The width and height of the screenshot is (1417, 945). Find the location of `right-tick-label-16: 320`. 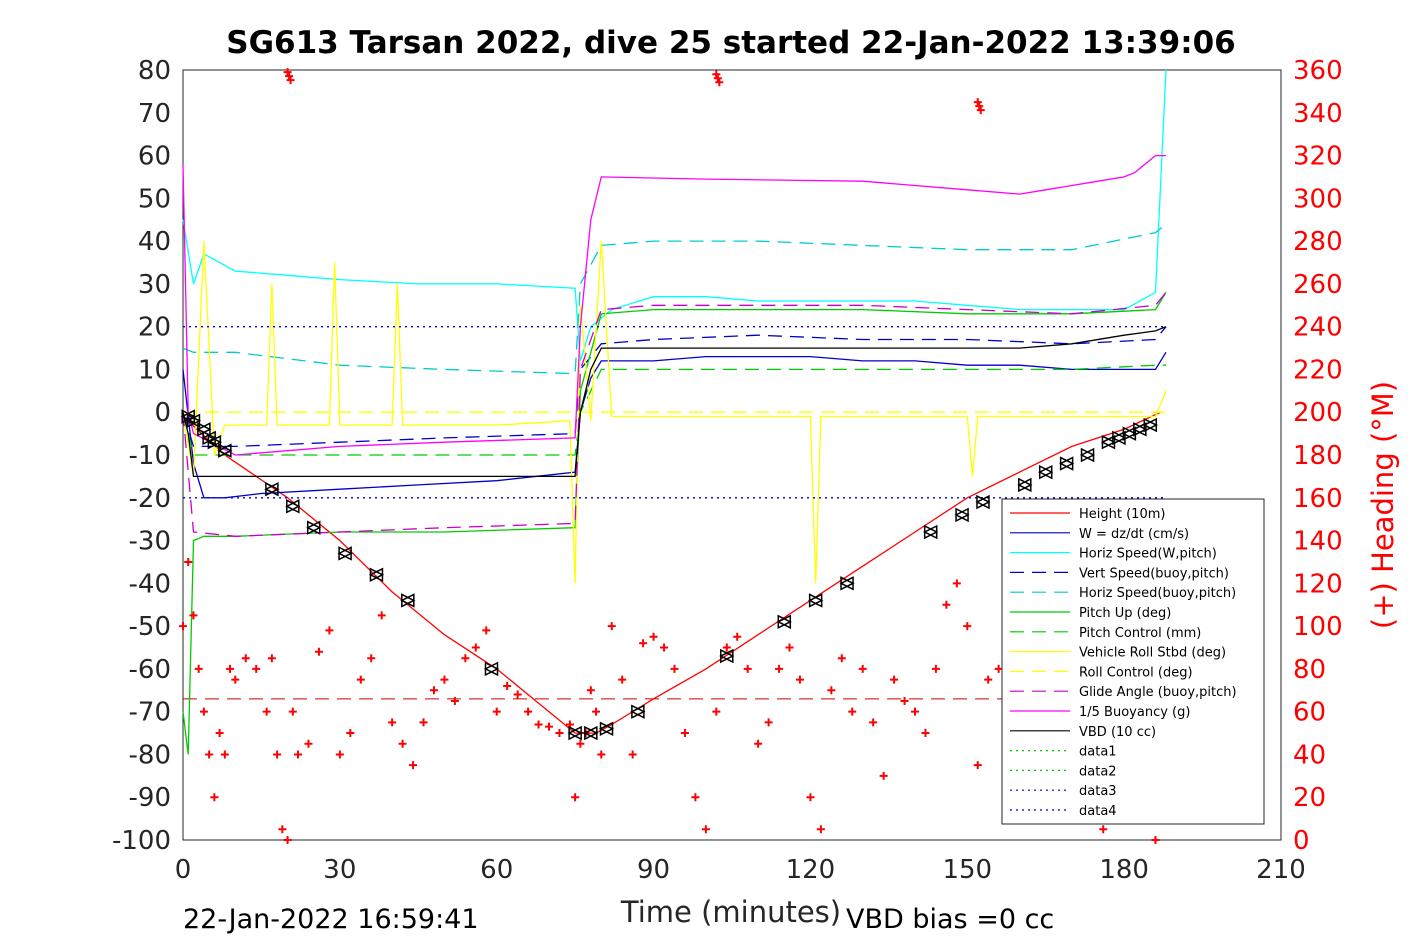

right-tick-label-16: 320 is located at coordinates (1318, 157).